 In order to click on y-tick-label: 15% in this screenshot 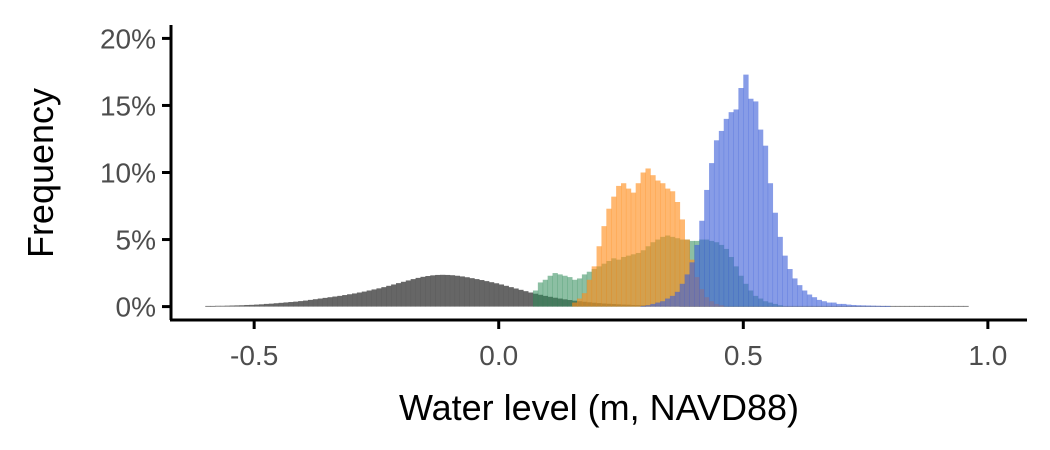, I will do `click(128, 105)`.